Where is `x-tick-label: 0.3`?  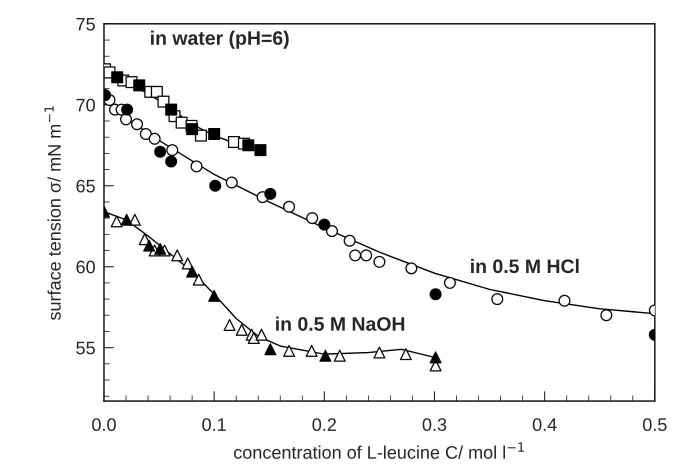
x-tick-label: 0.3 is located at coordinates (434, 425).